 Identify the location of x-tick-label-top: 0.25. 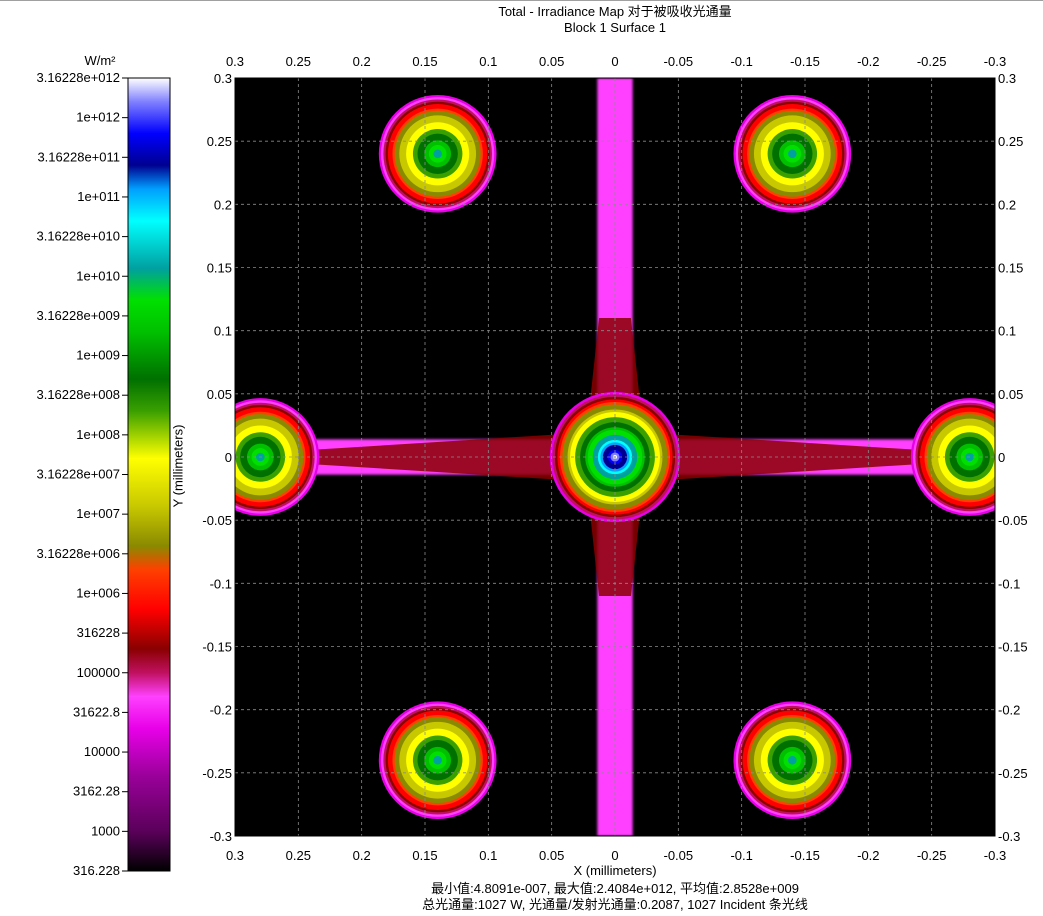
(298, 61).